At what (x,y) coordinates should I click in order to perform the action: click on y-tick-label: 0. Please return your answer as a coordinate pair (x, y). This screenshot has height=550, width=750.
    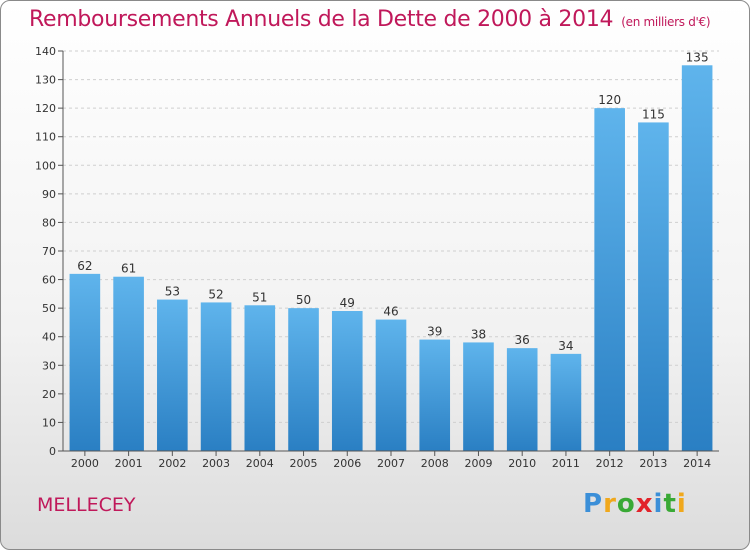
    Looking at the image, I should click on (52, 451).